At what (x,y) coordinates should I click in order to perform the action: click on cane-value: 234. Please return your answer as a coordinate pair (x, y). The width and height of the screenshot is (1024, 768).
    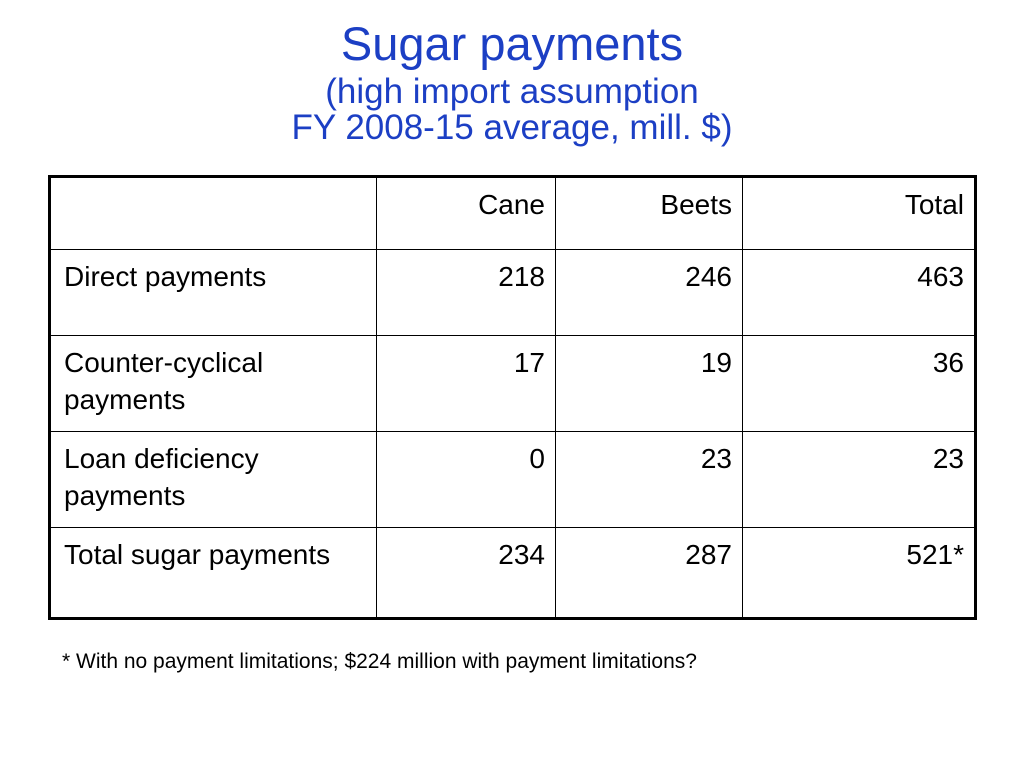
    Looking at the image, I should click on (466, 573).